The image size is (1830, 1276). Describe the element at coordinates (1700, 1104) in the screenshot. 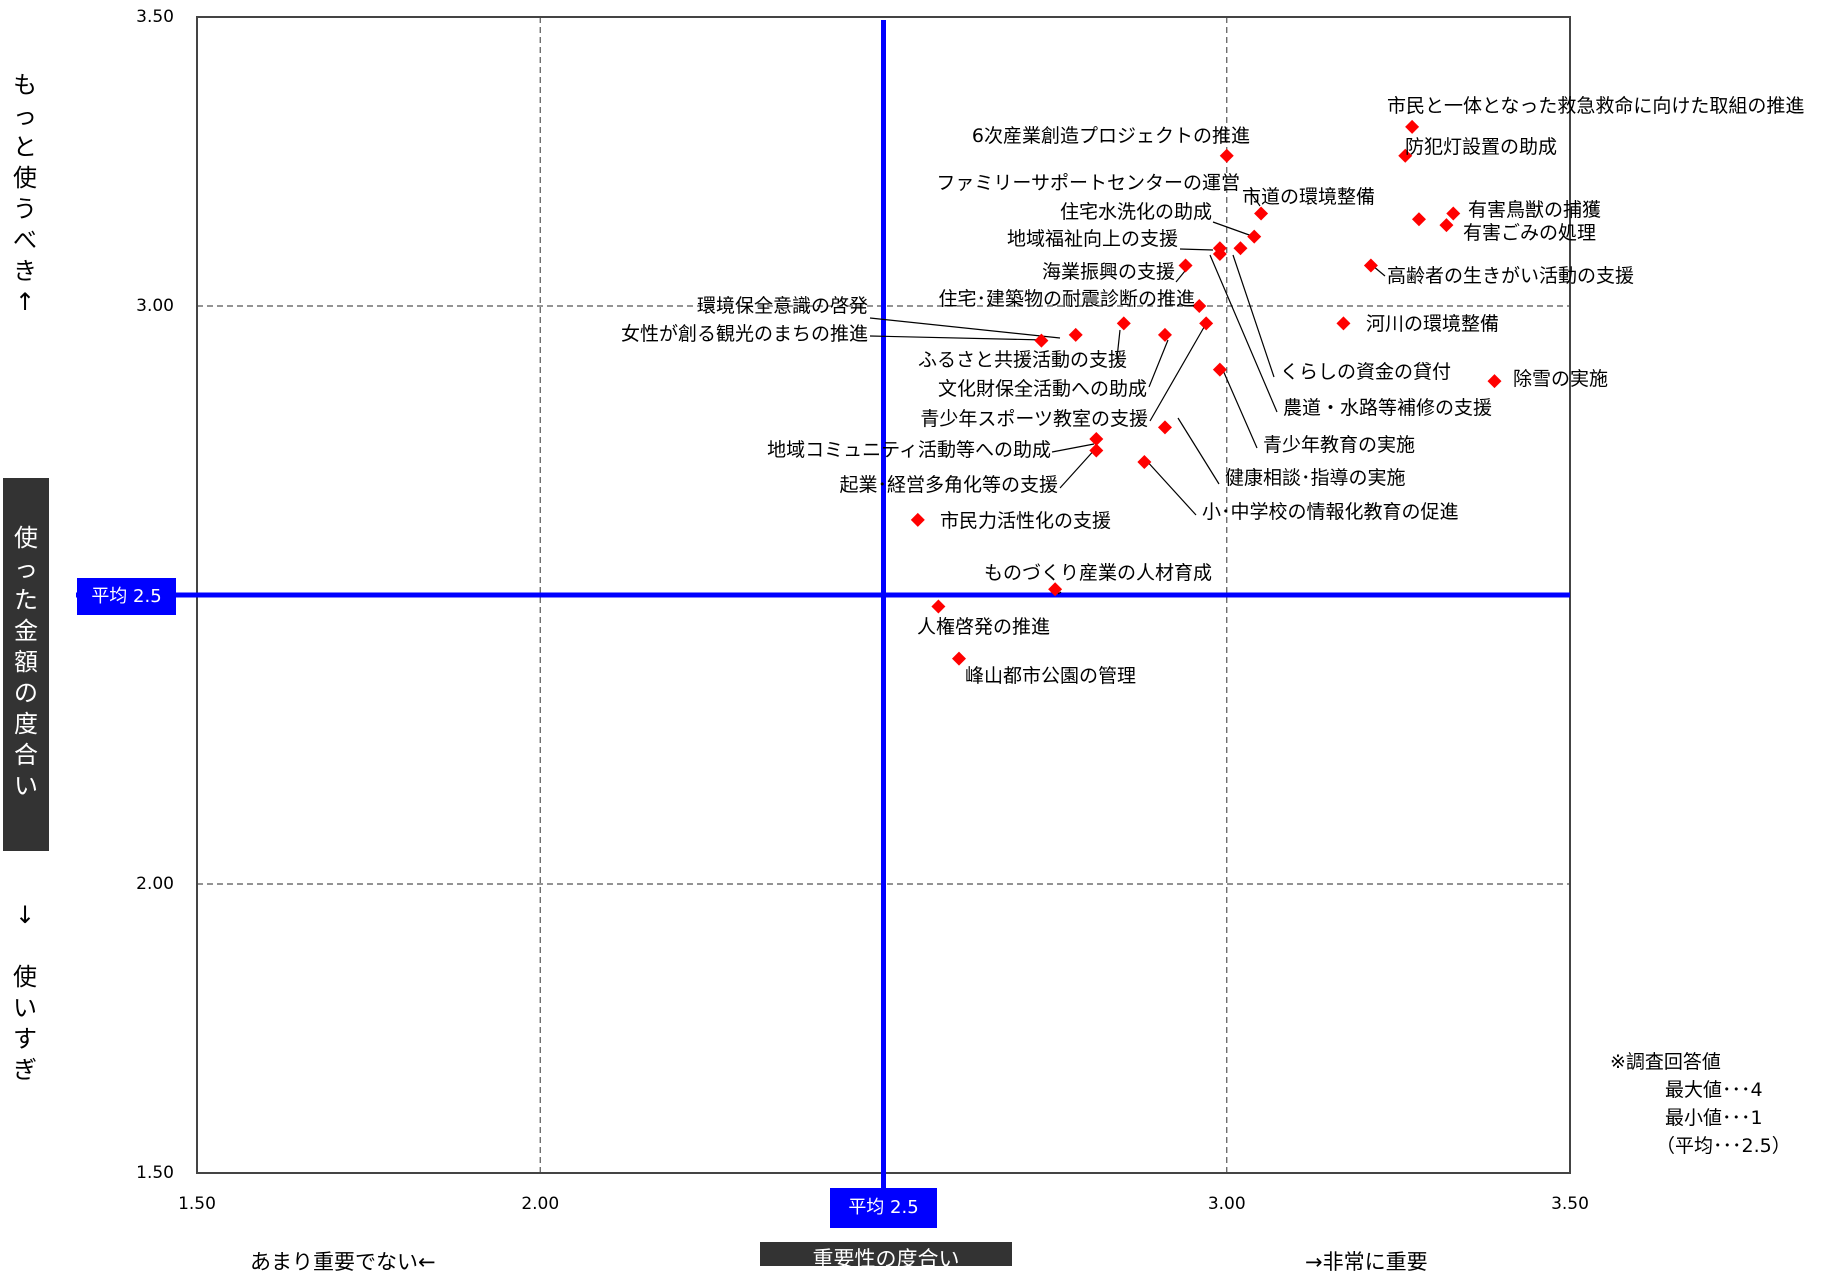

I see `survey-note: ※調査回答値 最大値･･･4 最小値･･･1 （平均･･･2.5）` at that location.